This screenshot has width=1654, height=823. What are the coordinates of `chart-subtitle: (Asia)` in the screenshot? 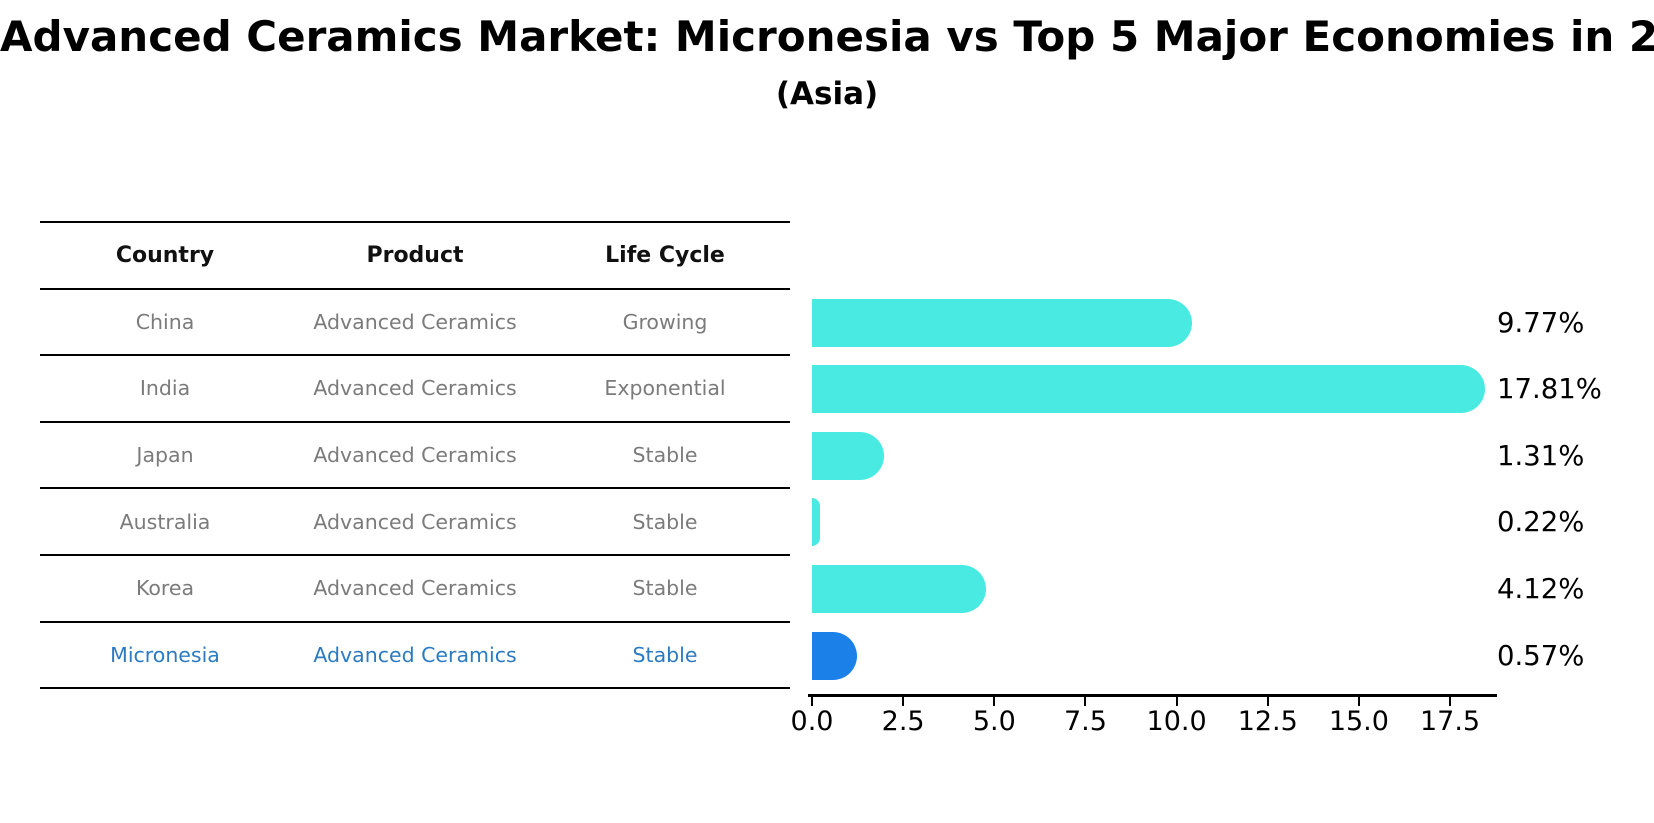 It's located at (827, 94).